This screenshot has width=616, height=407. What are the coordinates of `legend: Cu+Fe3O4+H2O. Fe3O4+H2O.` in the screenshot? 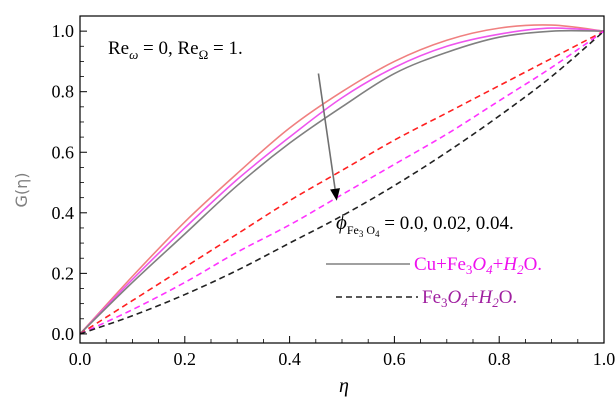 It's located at (434, 282).